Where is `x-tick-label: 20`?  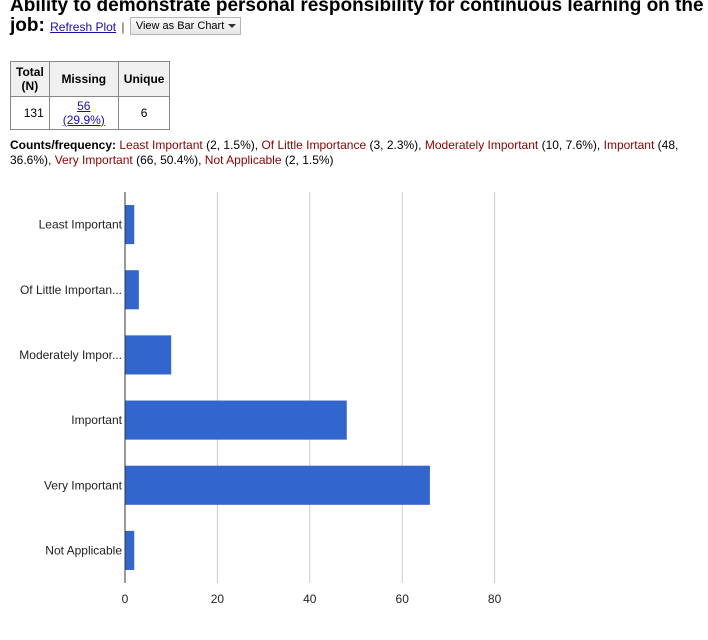
x-tick-label: 20 is located at coordinates (218, 599).